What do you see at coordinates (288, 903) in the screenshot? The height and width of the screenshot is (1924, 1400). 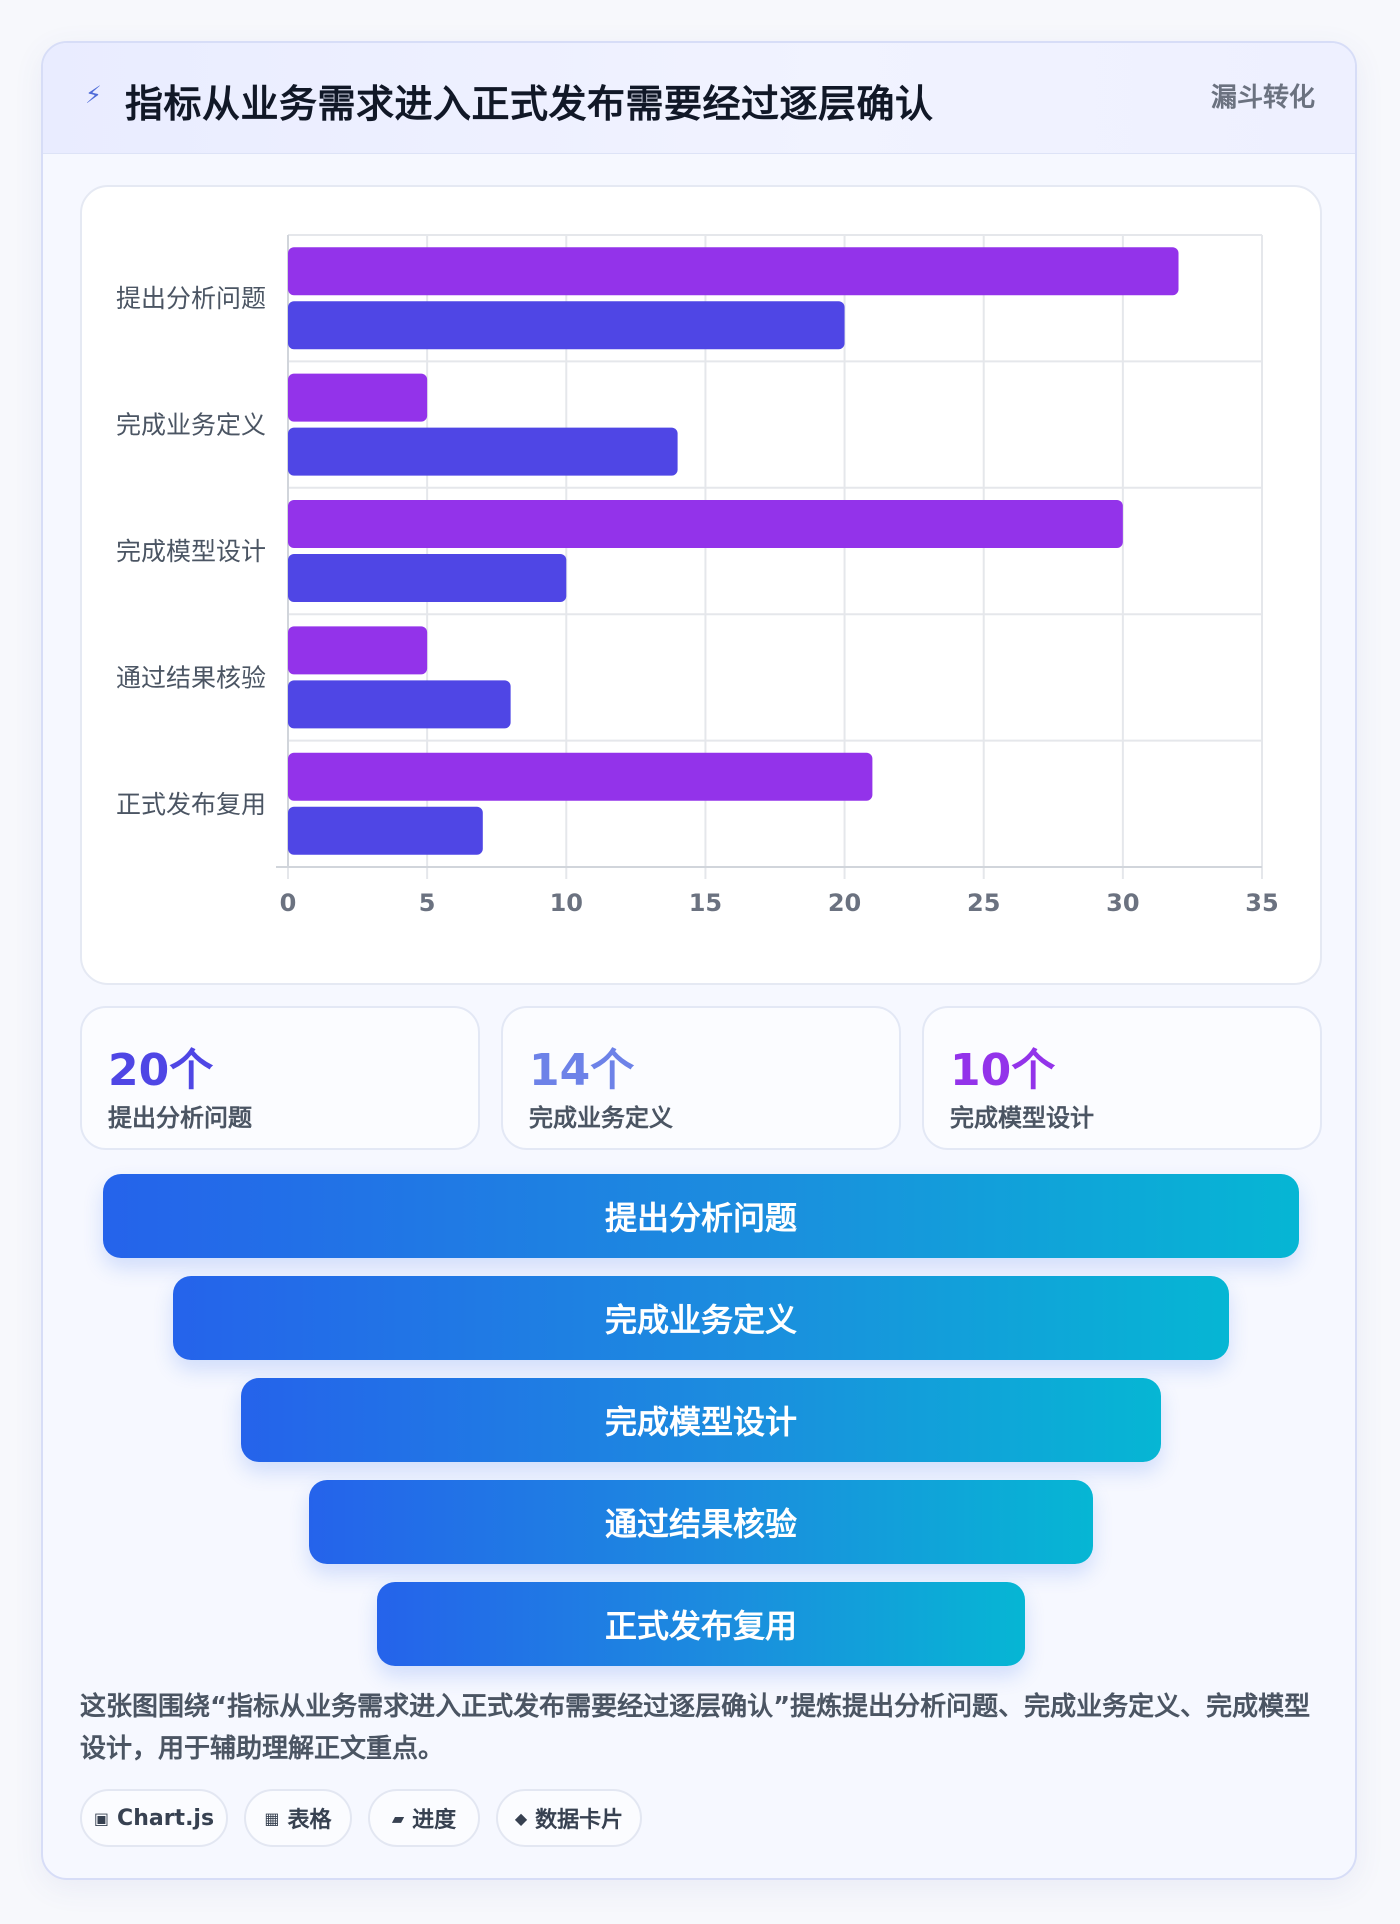 I see `x-tick-label: 0` at bounding box center [288, 903].